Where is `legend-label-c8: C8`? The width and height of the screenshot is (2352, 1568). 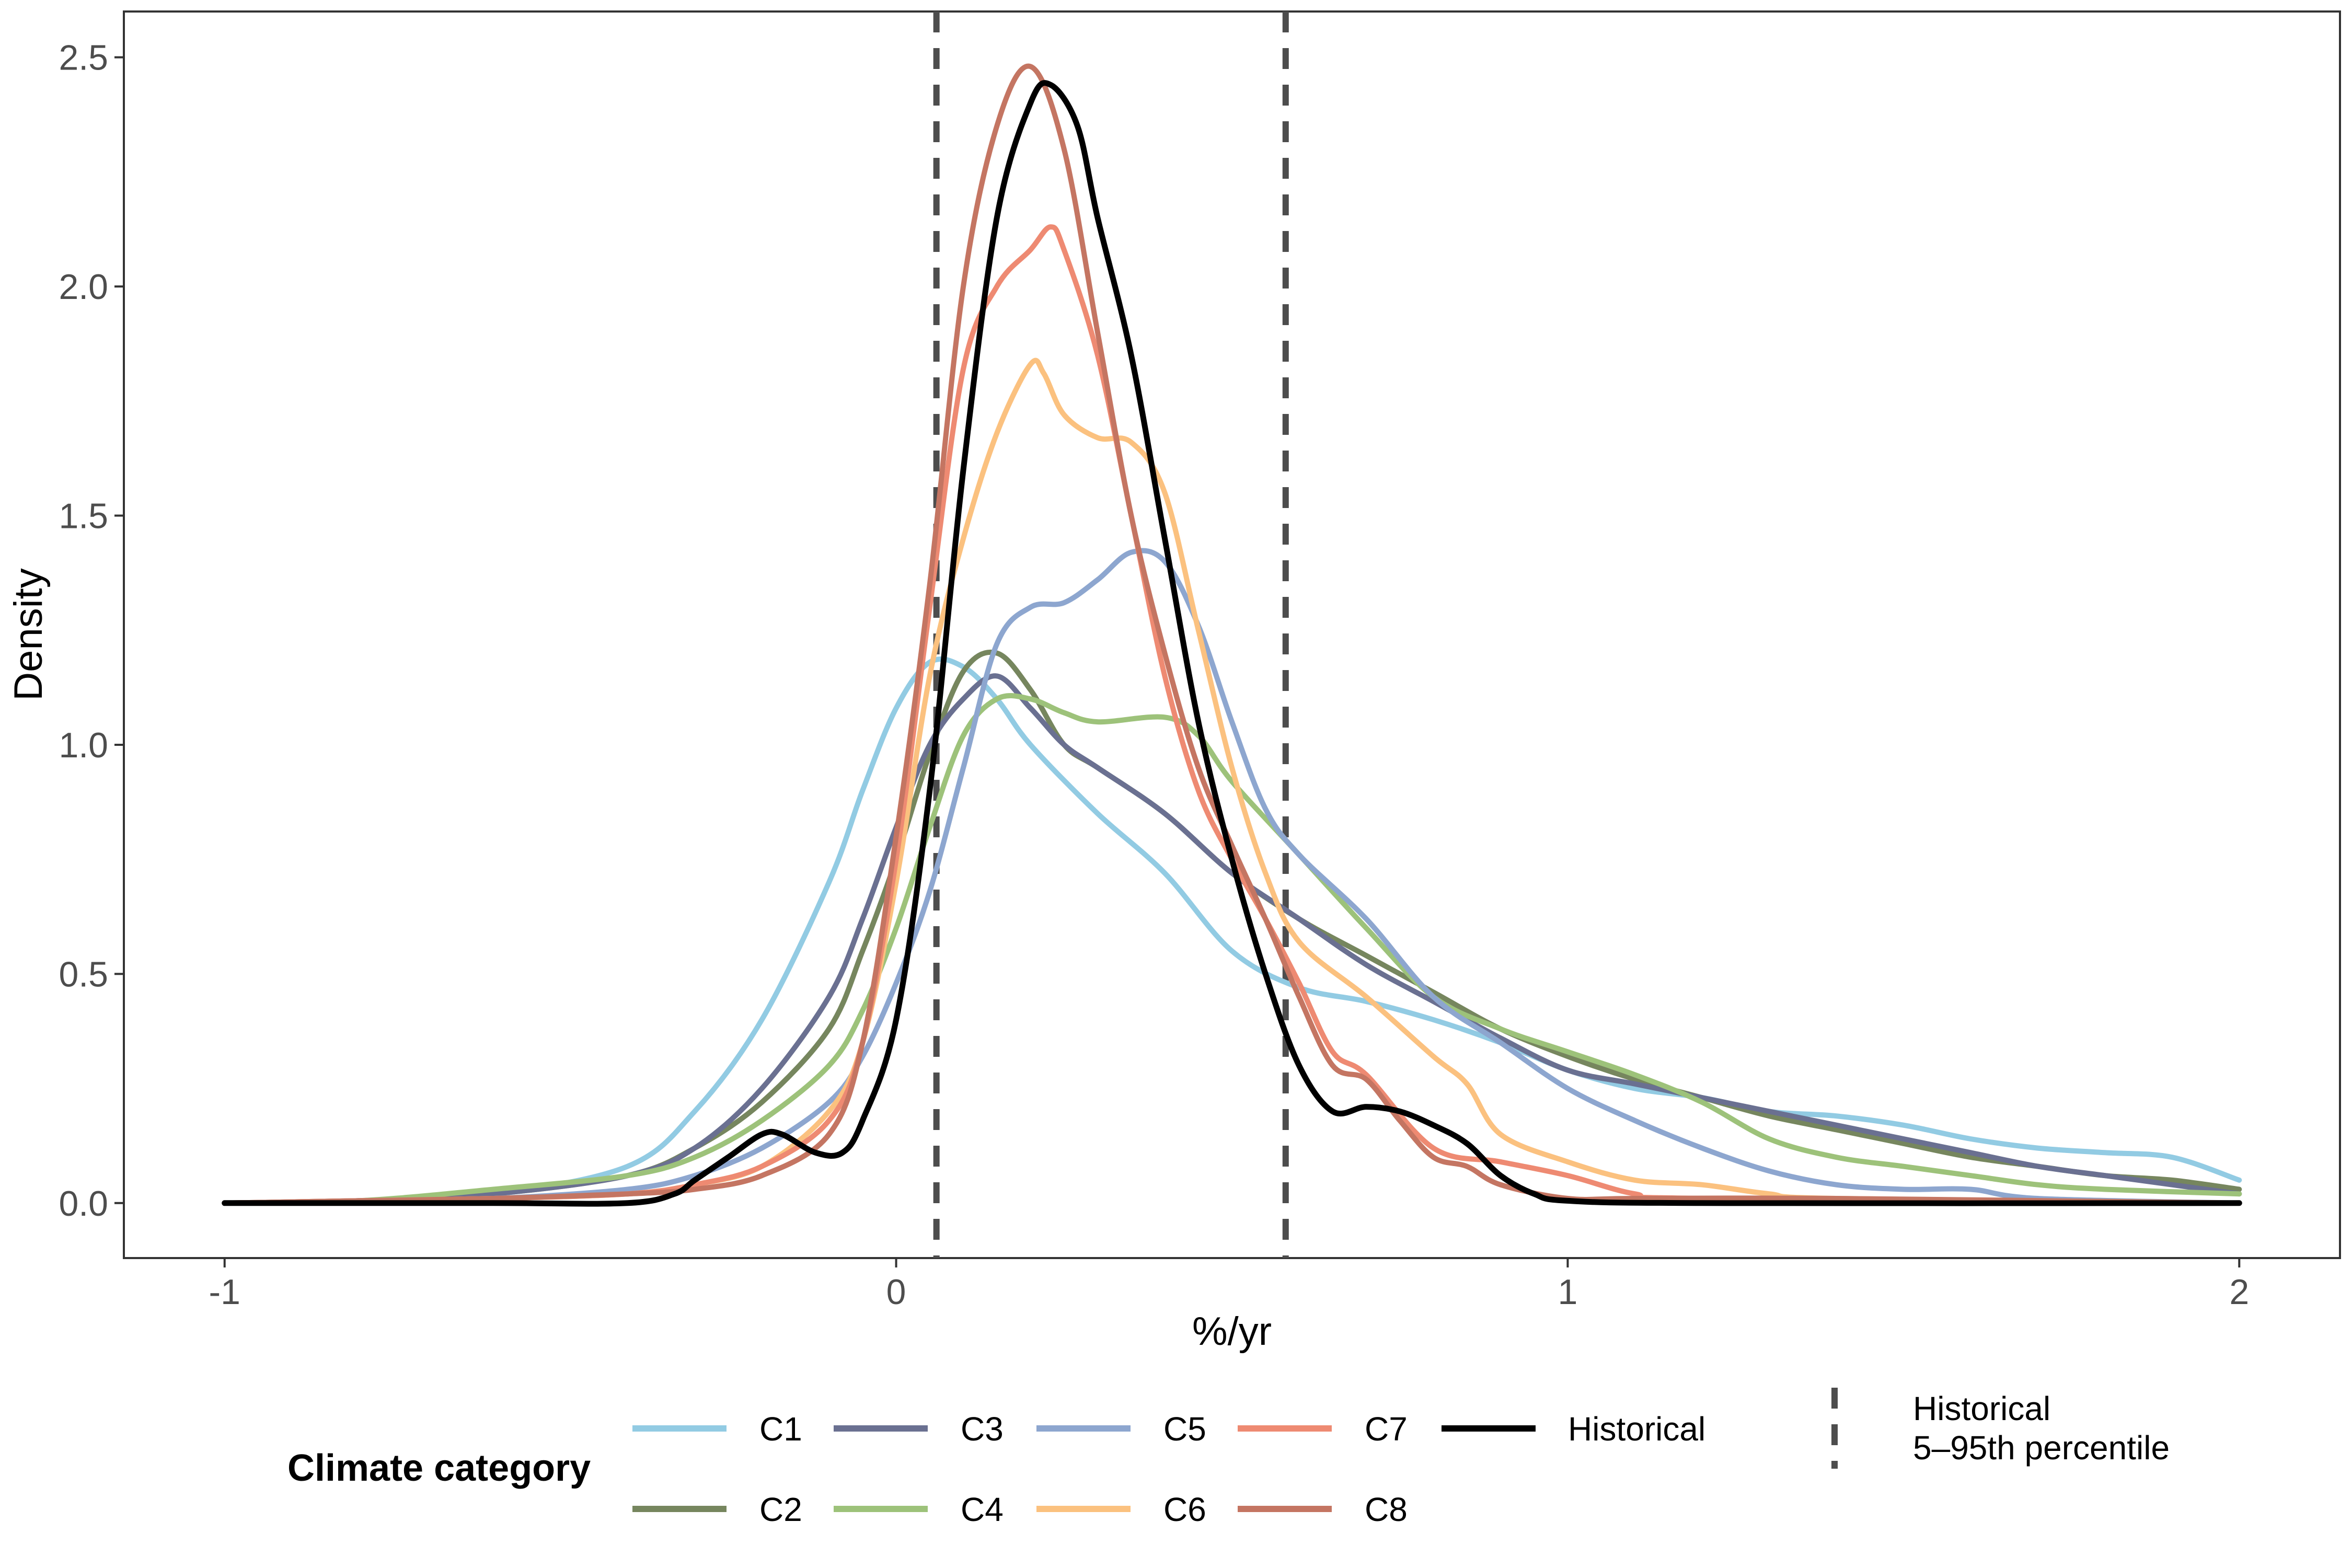 legend-label-c8: C8 is located at coordinates (1386, 1509).